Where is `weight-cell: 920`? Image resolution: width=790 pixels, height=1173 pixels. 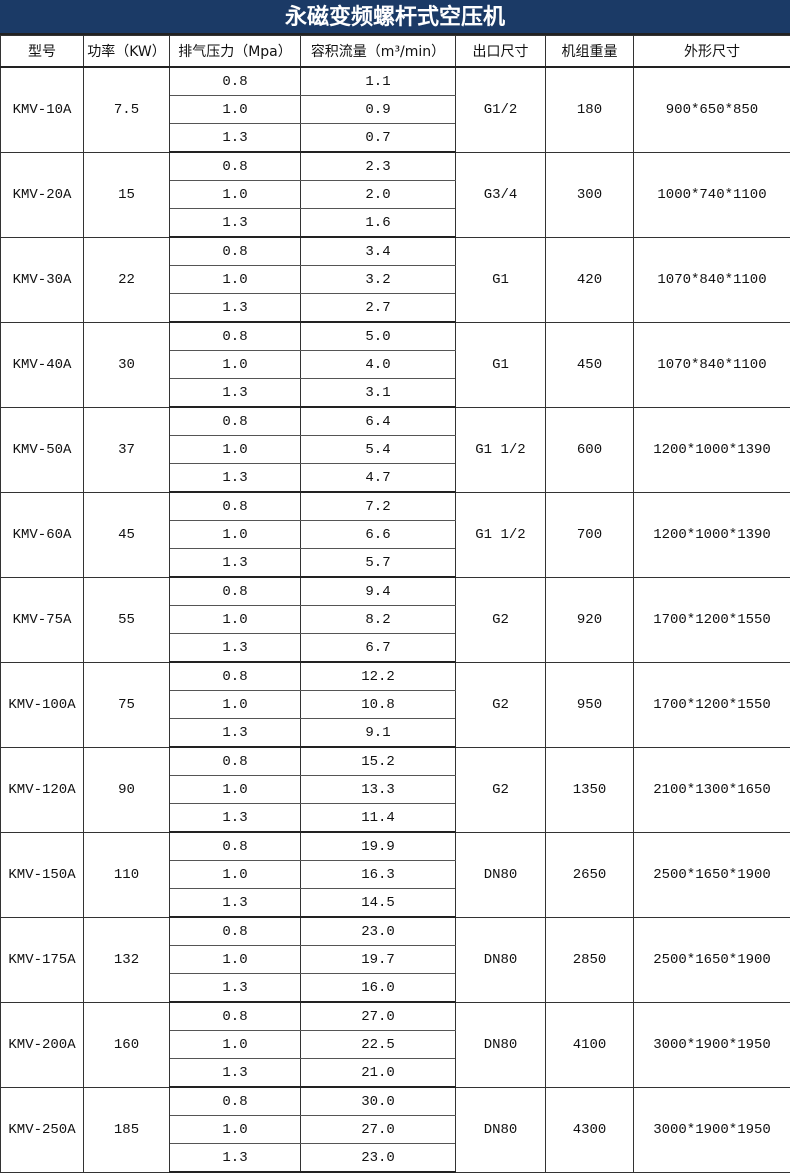 weight-cell: 920 is located at coordinates (590, 619).